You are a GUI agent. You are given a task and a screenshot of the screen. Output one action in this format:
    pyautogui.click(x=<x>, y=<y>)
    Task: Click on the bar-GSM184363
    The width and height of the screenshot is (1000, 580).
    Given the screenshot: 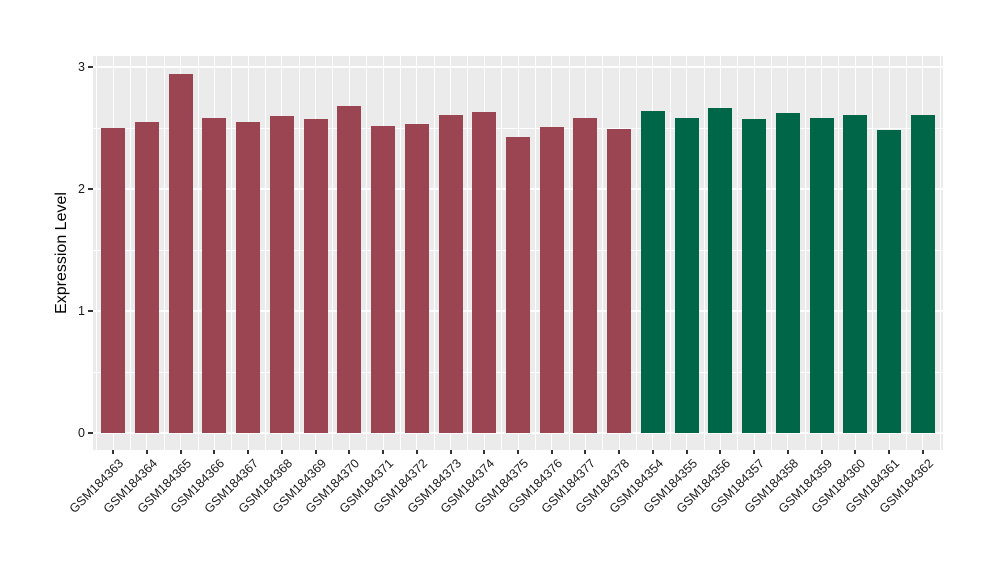 What is the action you would take?
    pyautogui.click(x=113, y=280)
    